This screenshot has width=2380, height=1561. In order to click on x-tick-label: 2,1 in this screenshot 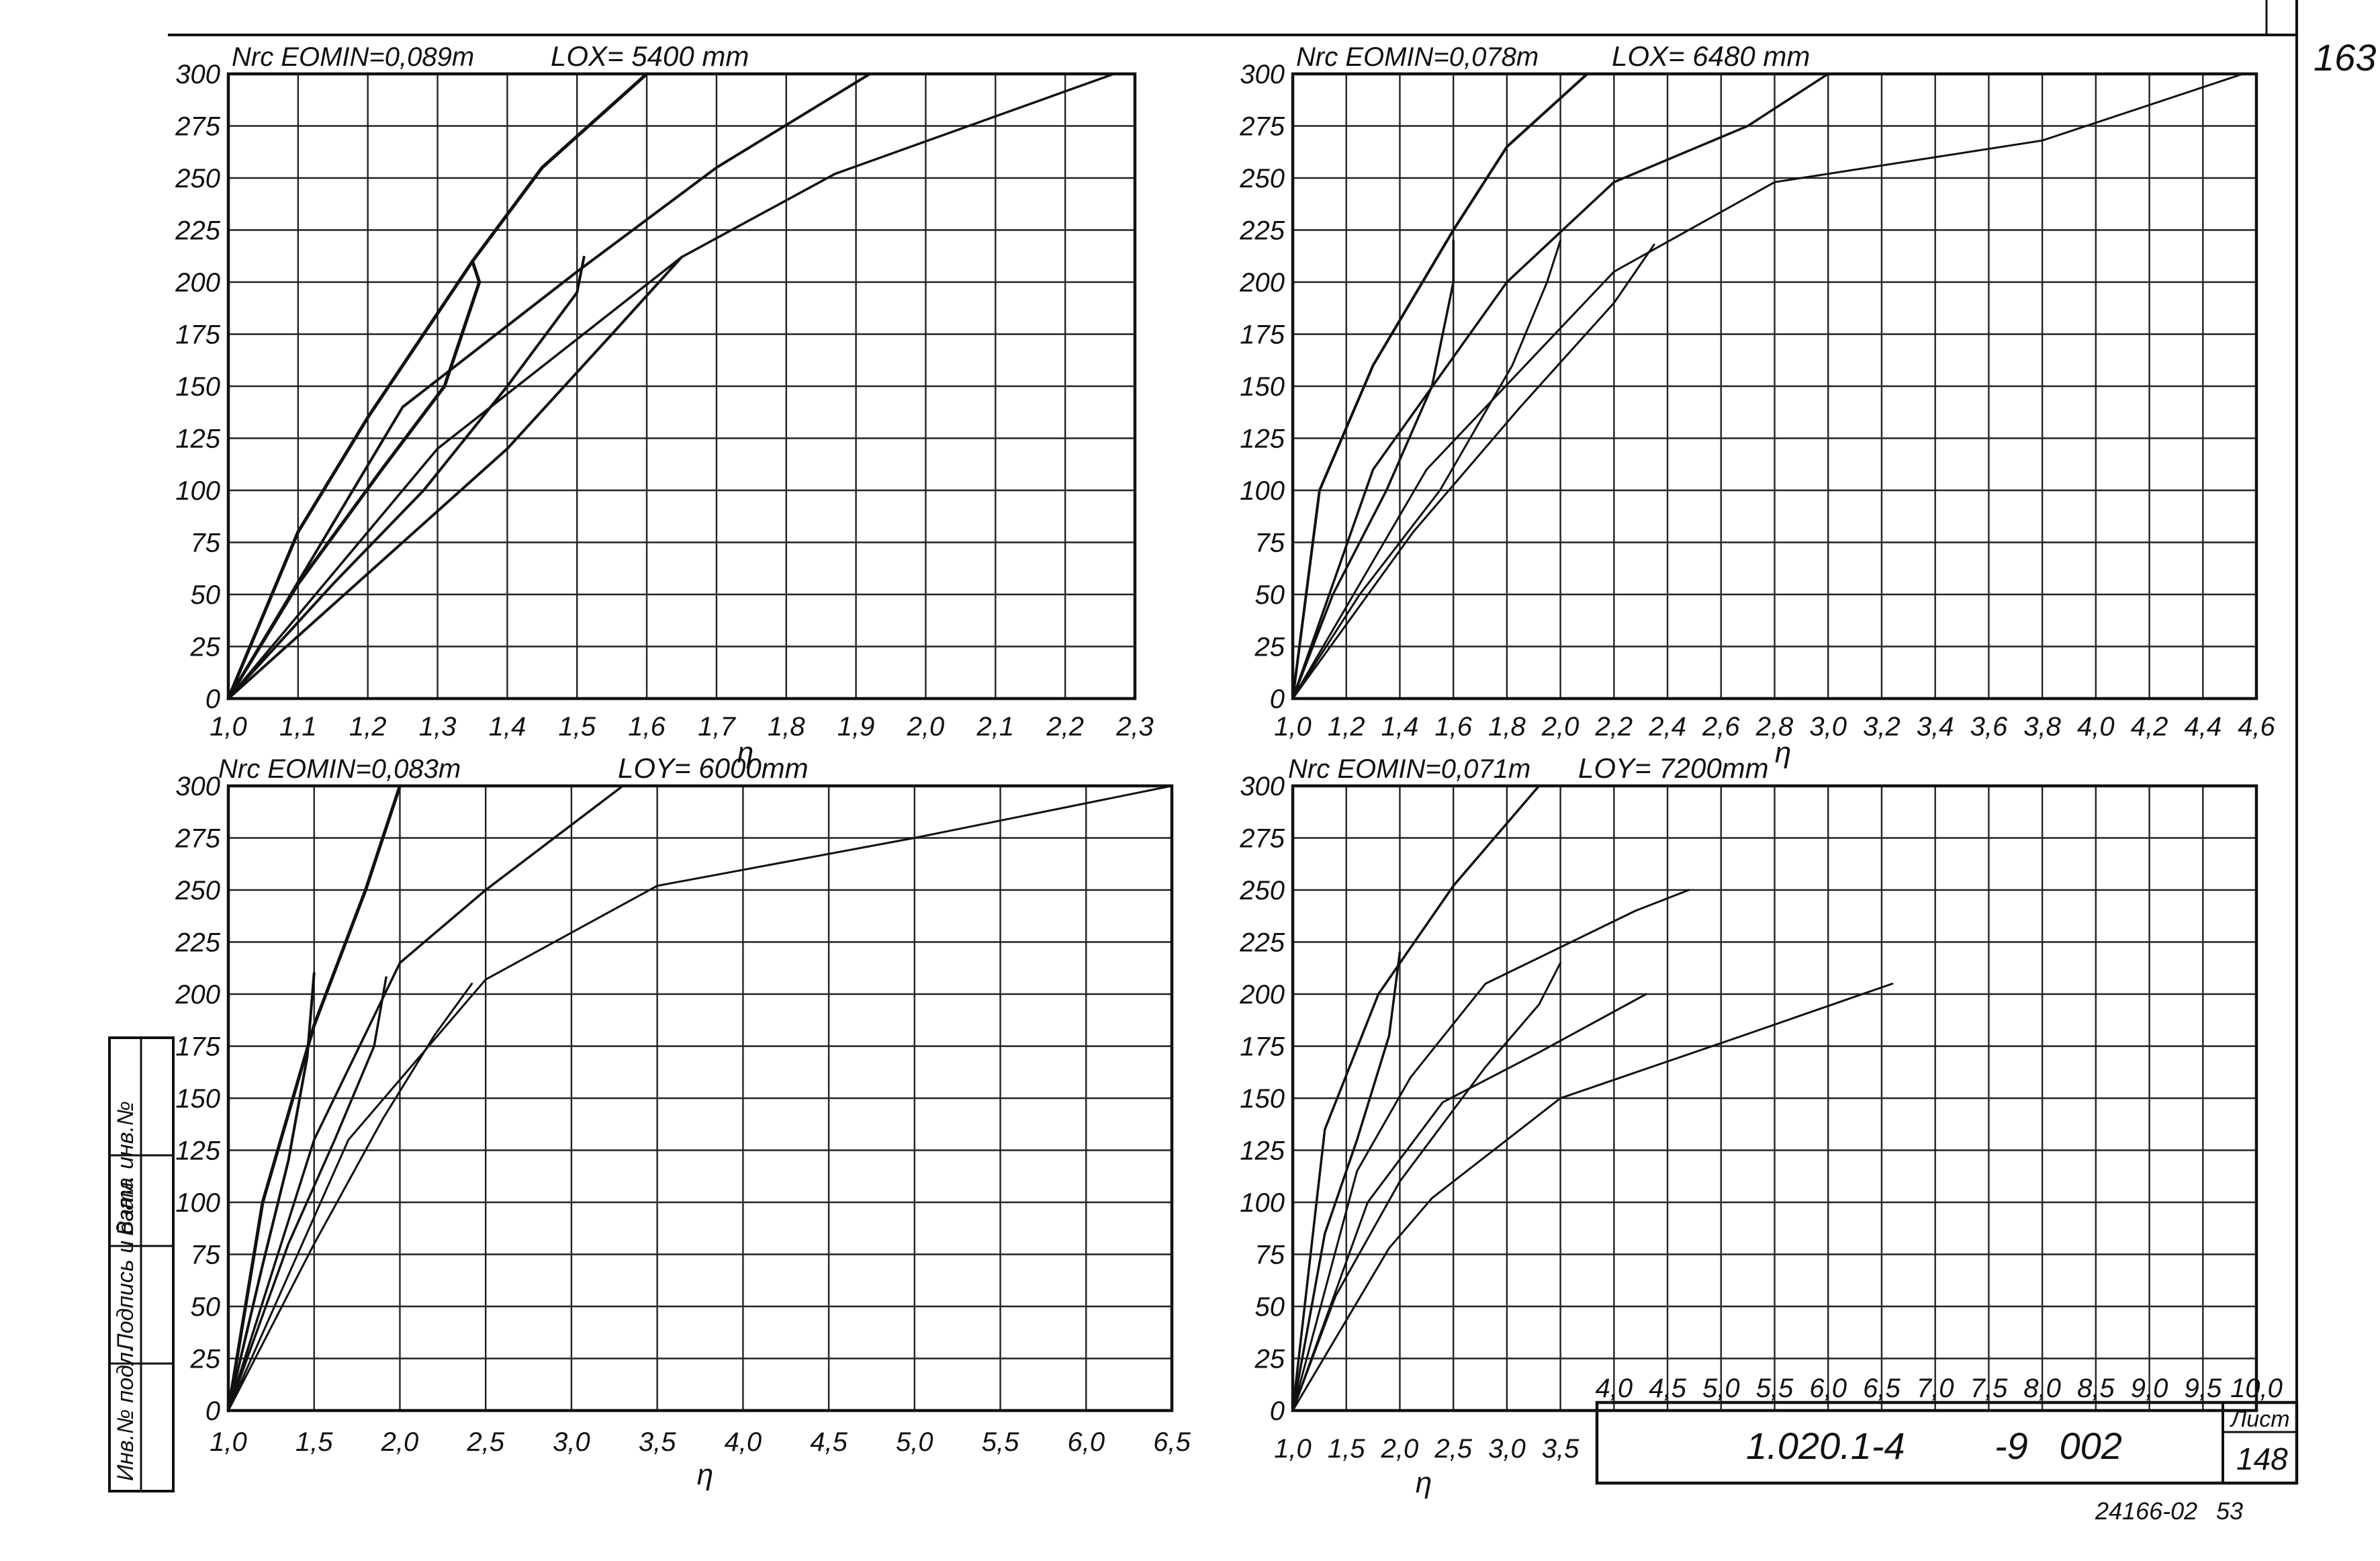, I will do `click(995, 727)`.